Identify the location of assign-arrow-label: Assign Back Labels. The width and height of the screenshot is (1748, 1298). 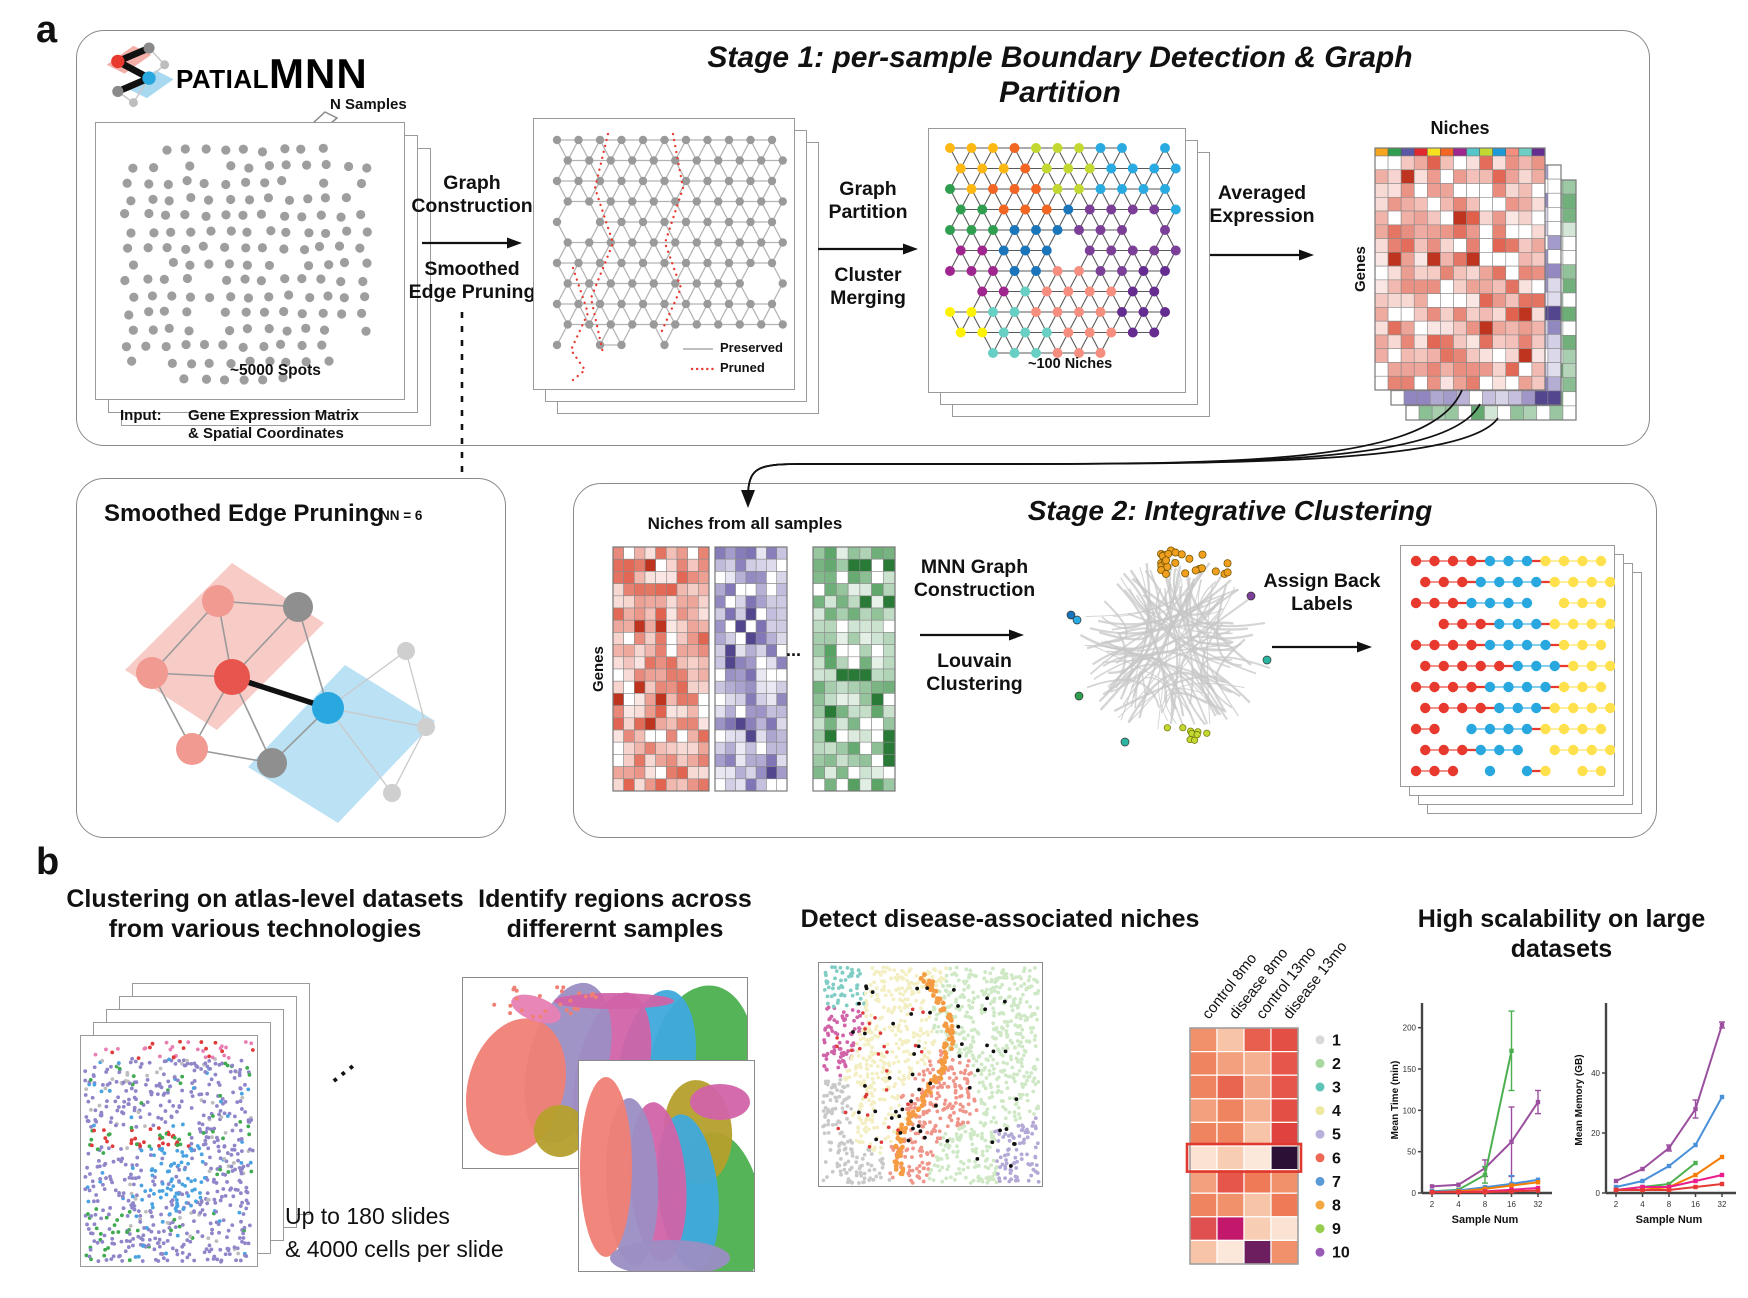
(1322, 592).